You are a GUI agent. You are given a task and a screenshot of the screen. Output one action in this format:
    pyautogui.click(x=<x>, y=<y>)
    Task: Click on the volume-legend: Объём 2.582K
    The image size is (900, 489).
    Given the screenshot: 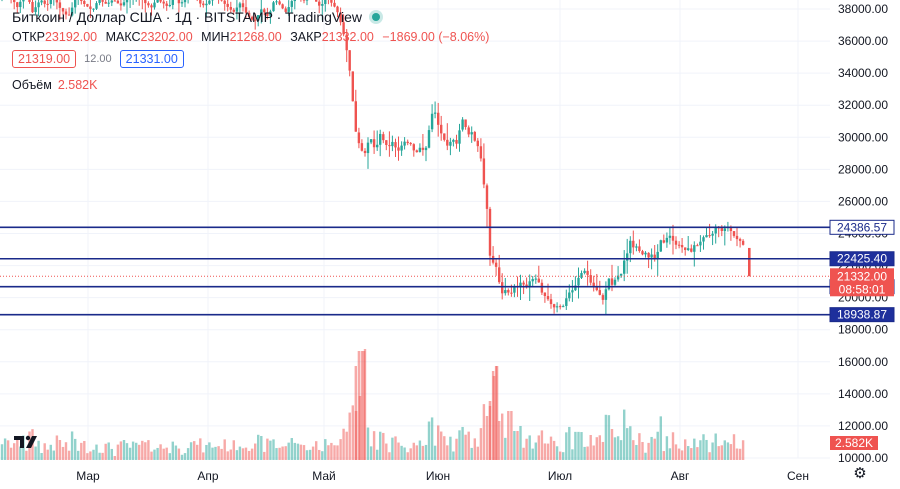 What is the action you would take?
    pyautogui.click(x=253, y=85)
    